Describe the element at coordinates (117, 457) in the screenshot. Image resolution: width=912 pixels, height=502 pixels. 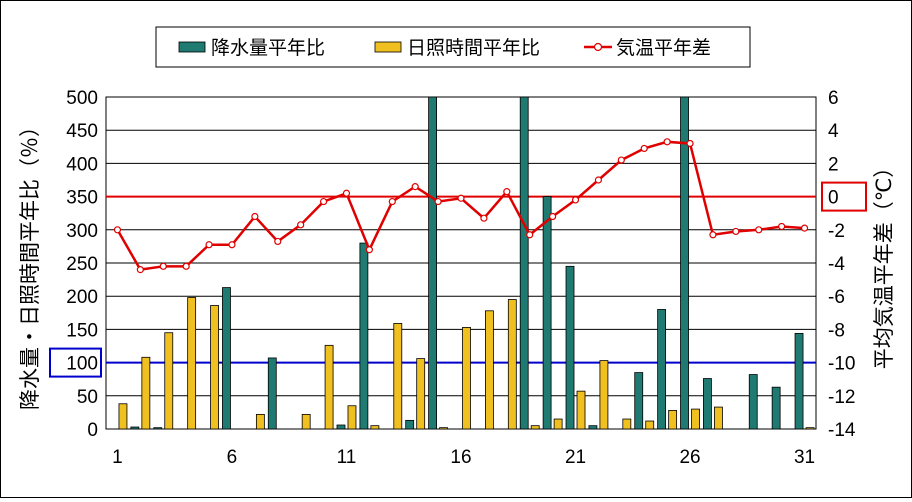
I see `x-tick-label: 1` at that location.